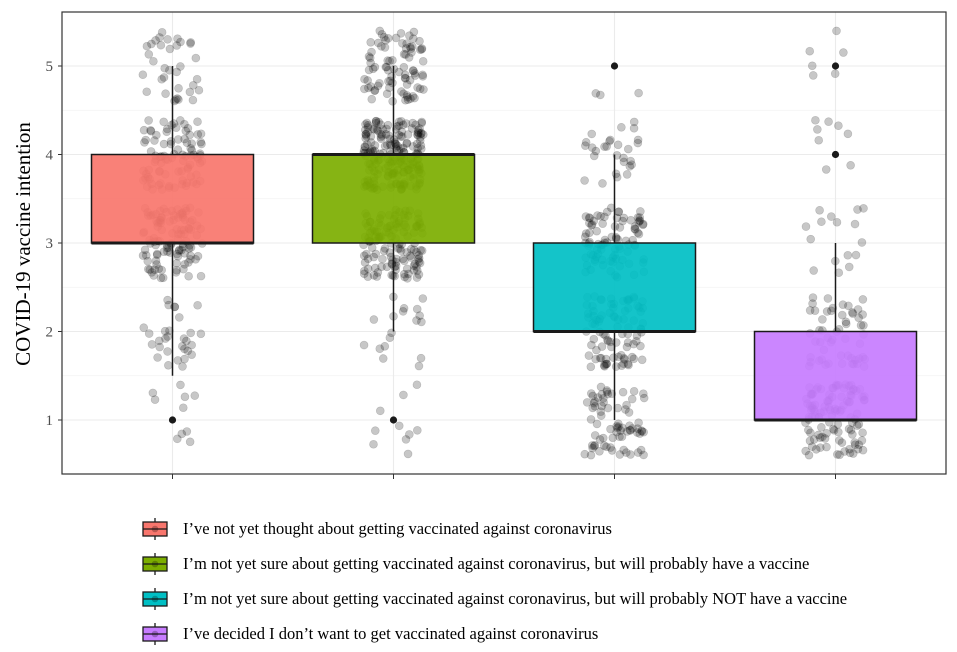 The height and width of the screenshot is (652, 957). What do you see at coordinates (23, 244) in the screenshot?
I see `y-axis-title: COVID-19 vaccine intention` at bounding box center [23, 244].